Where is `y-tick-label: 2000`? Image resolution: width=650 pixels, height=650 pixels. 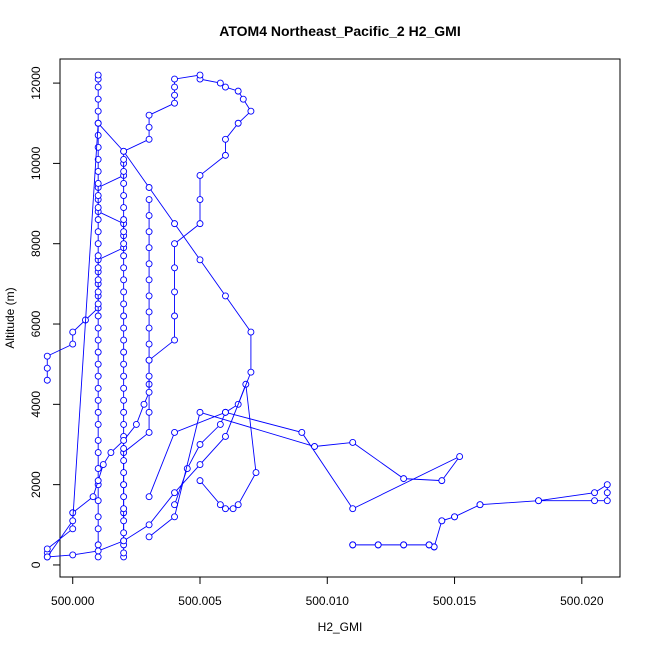
y-tick-label: 2000 is located at coordinates (36, 484).